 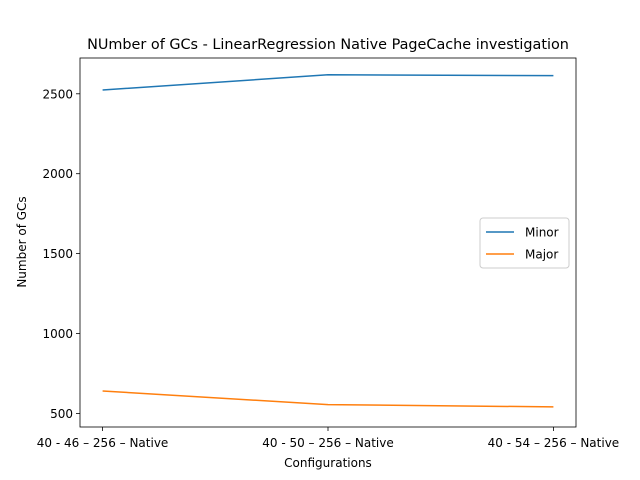 I want to click on legend: Minor Major, so click(x=524, y=243).